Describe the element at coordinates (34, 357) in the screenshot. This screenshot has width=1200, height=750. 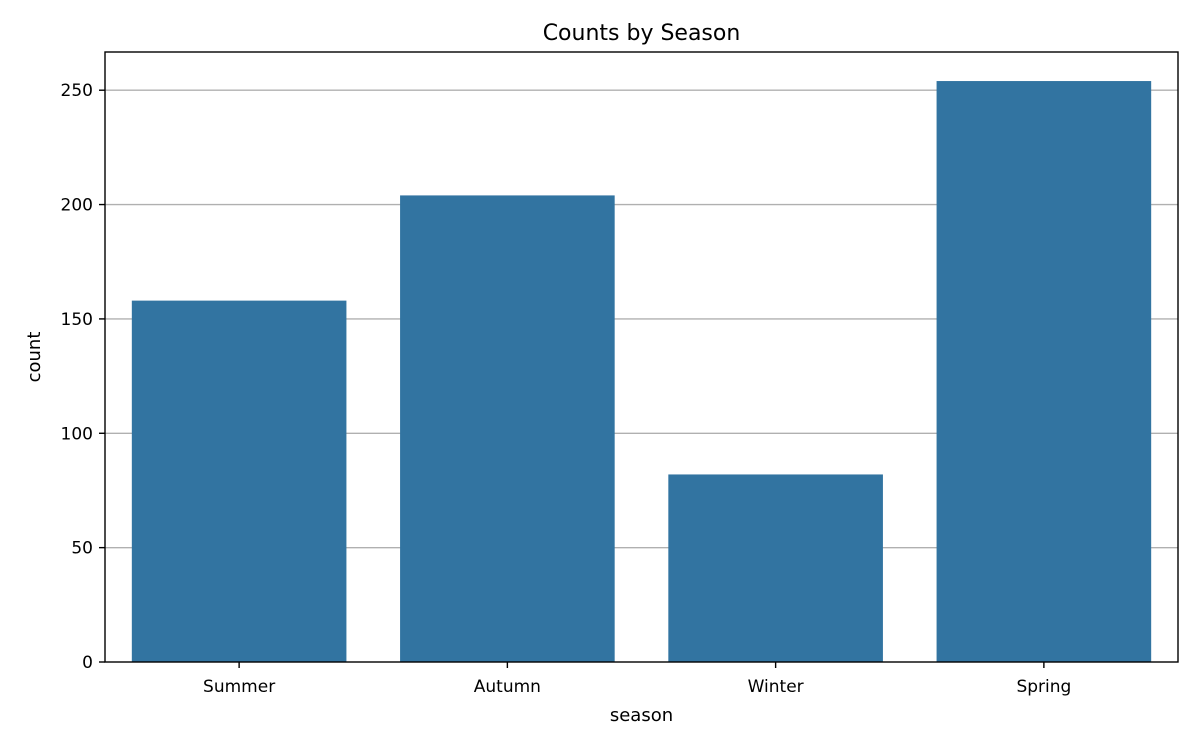
I see `y-axis-label: count` at that location.